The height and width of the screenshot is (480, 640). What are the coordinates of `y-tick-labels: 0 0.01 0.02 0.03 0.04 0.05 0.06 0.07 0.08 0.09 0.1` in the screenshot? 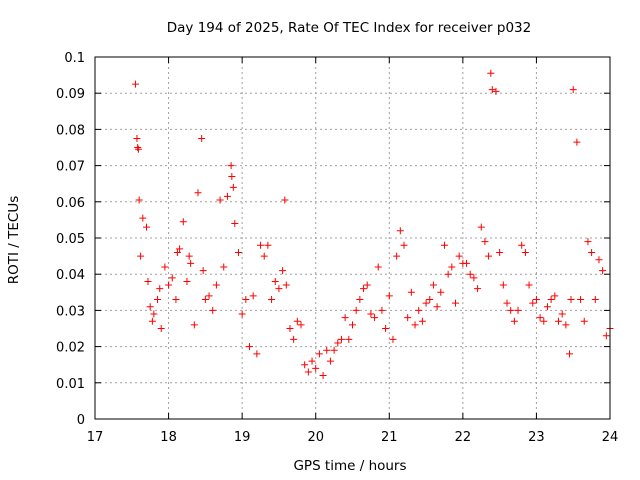 It's located at (70, 239).